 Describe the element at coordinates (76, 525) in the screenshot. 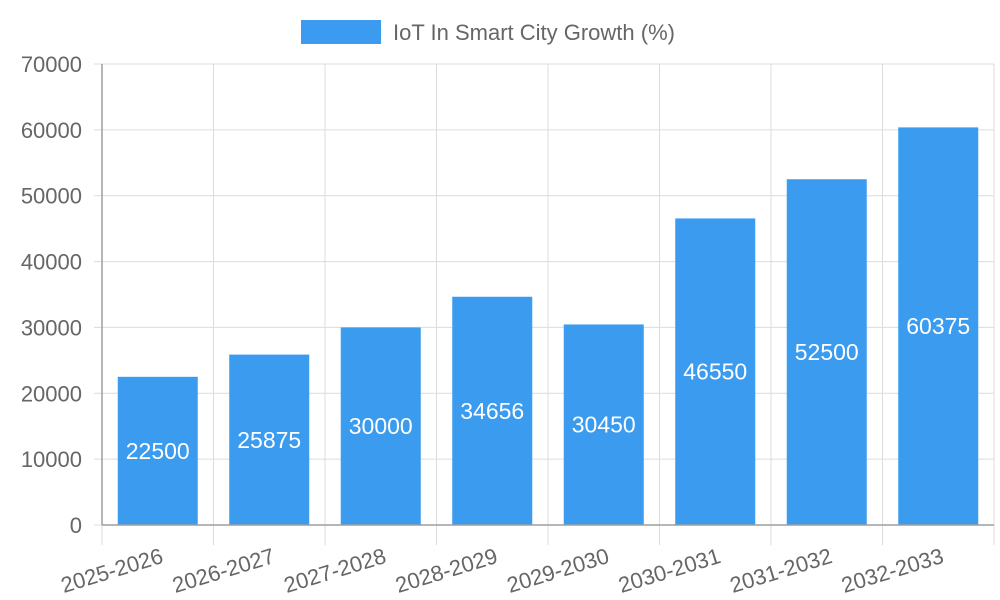

I see `y-tick-label: 0` at that location.